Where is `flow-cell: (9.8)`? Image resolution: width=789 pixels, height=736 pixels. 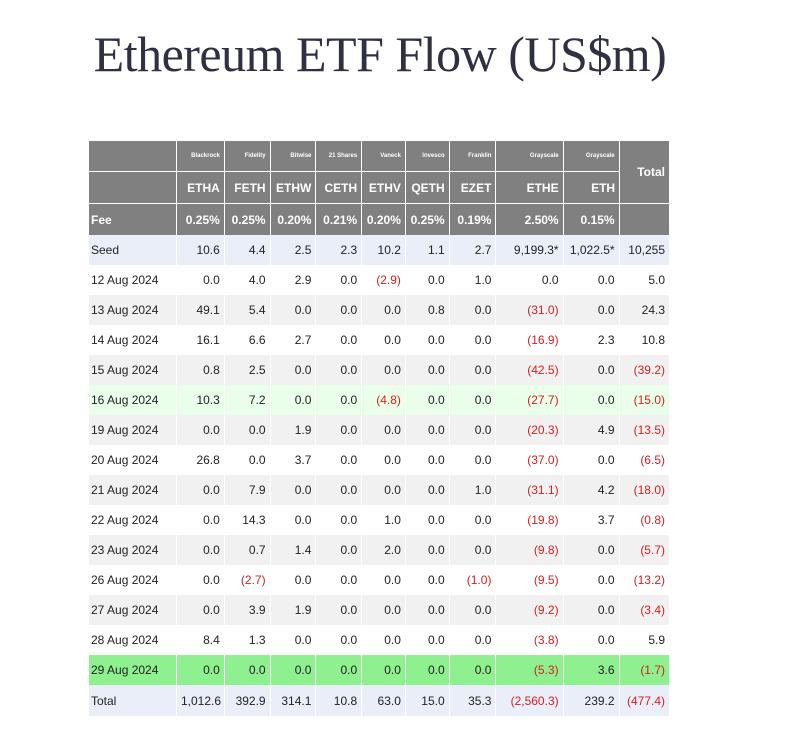 flow-cell: (9.8) is located at coordinates (529, 550).